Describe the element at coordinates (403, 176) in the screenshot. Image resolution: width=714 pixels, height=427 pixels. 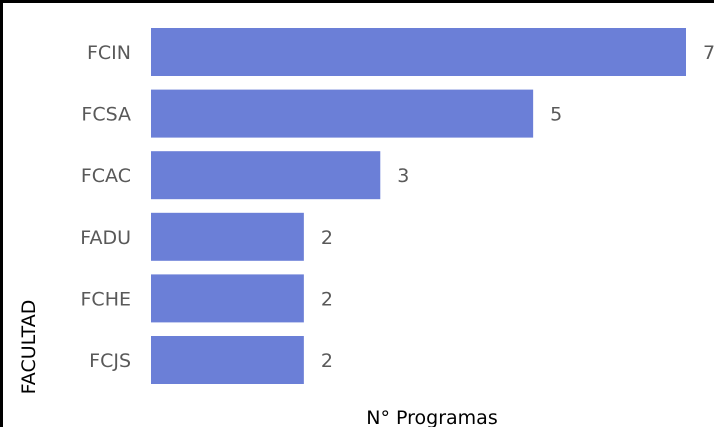
I see `value-label-fcac: 3` at that location.